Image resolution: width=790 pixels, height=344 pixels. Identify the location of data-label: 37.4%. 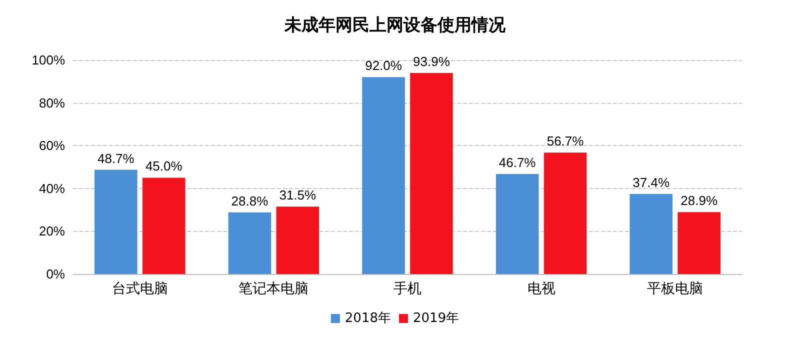
(651, 182).